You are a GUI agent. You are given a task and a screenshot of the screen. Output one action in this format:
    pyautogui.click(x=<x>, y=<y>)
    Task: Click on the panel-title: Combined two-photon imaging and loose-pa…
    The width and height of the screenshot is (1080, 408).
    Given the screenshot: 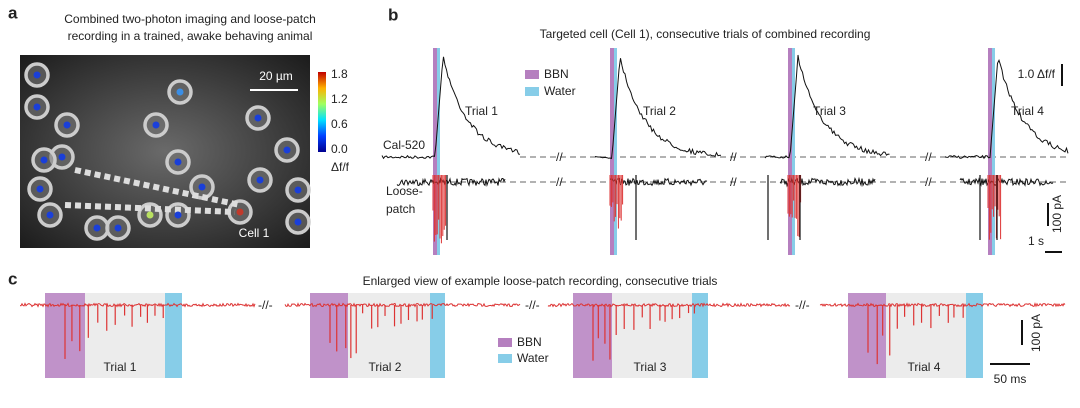 What is the action you would take?
    pyautogui.click(x=190, y=19)
    